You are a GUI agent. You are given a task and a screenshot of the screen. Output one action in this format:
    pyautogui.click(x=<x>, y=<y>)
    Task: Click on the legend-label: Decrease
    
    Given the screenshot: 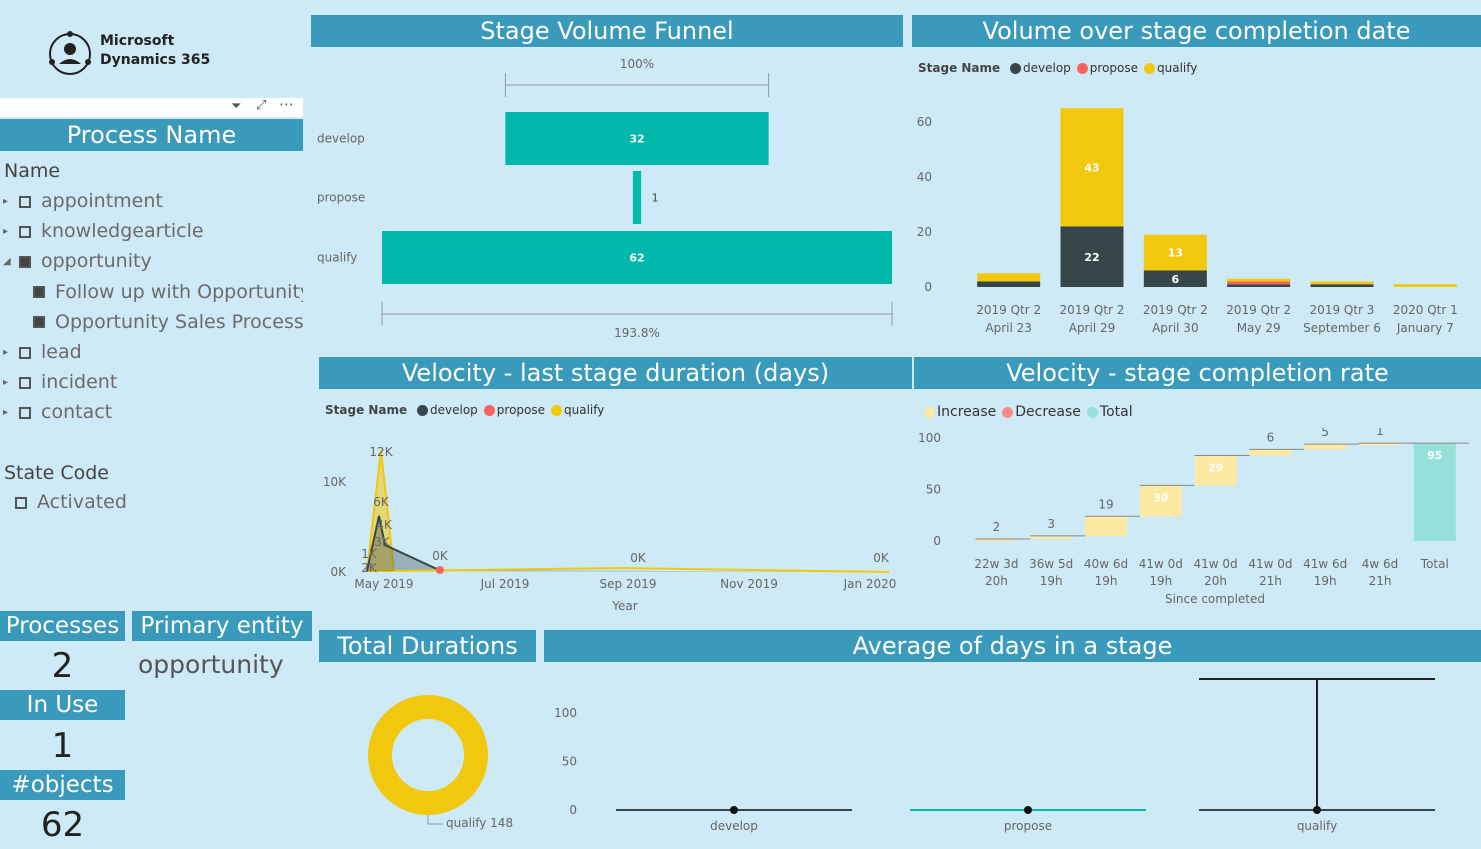 What is the action you would take?
    pyautogui.click(x=1048, y=412)
    